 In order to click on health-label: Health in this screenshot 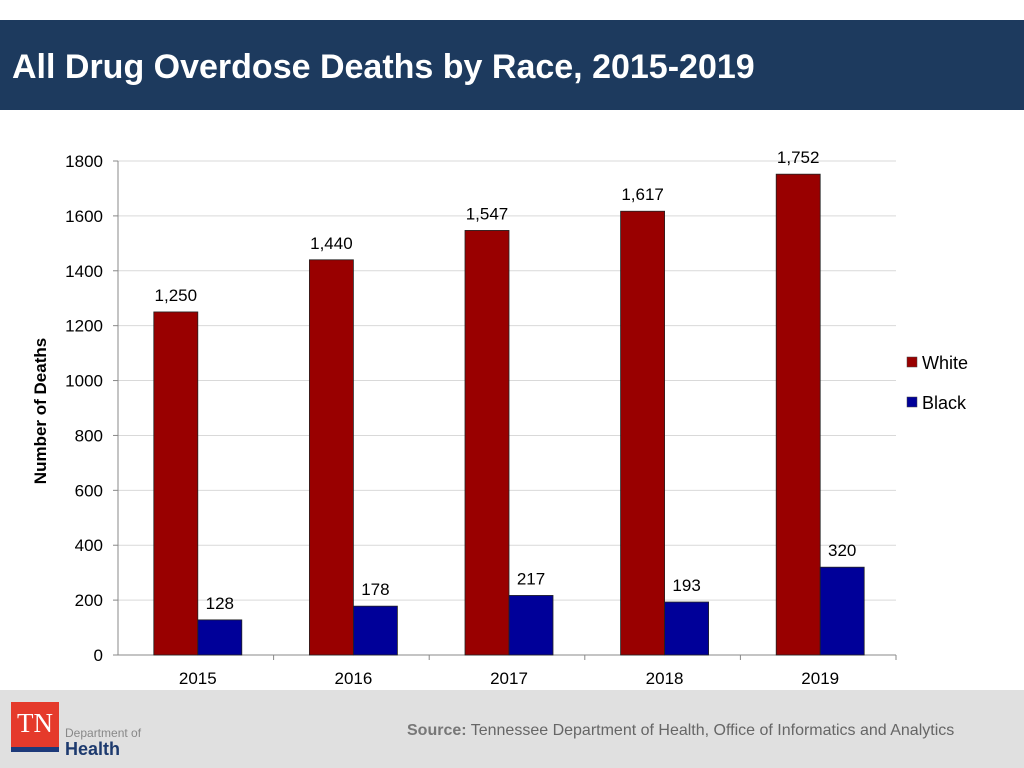, I will do `click(93, 749)`.